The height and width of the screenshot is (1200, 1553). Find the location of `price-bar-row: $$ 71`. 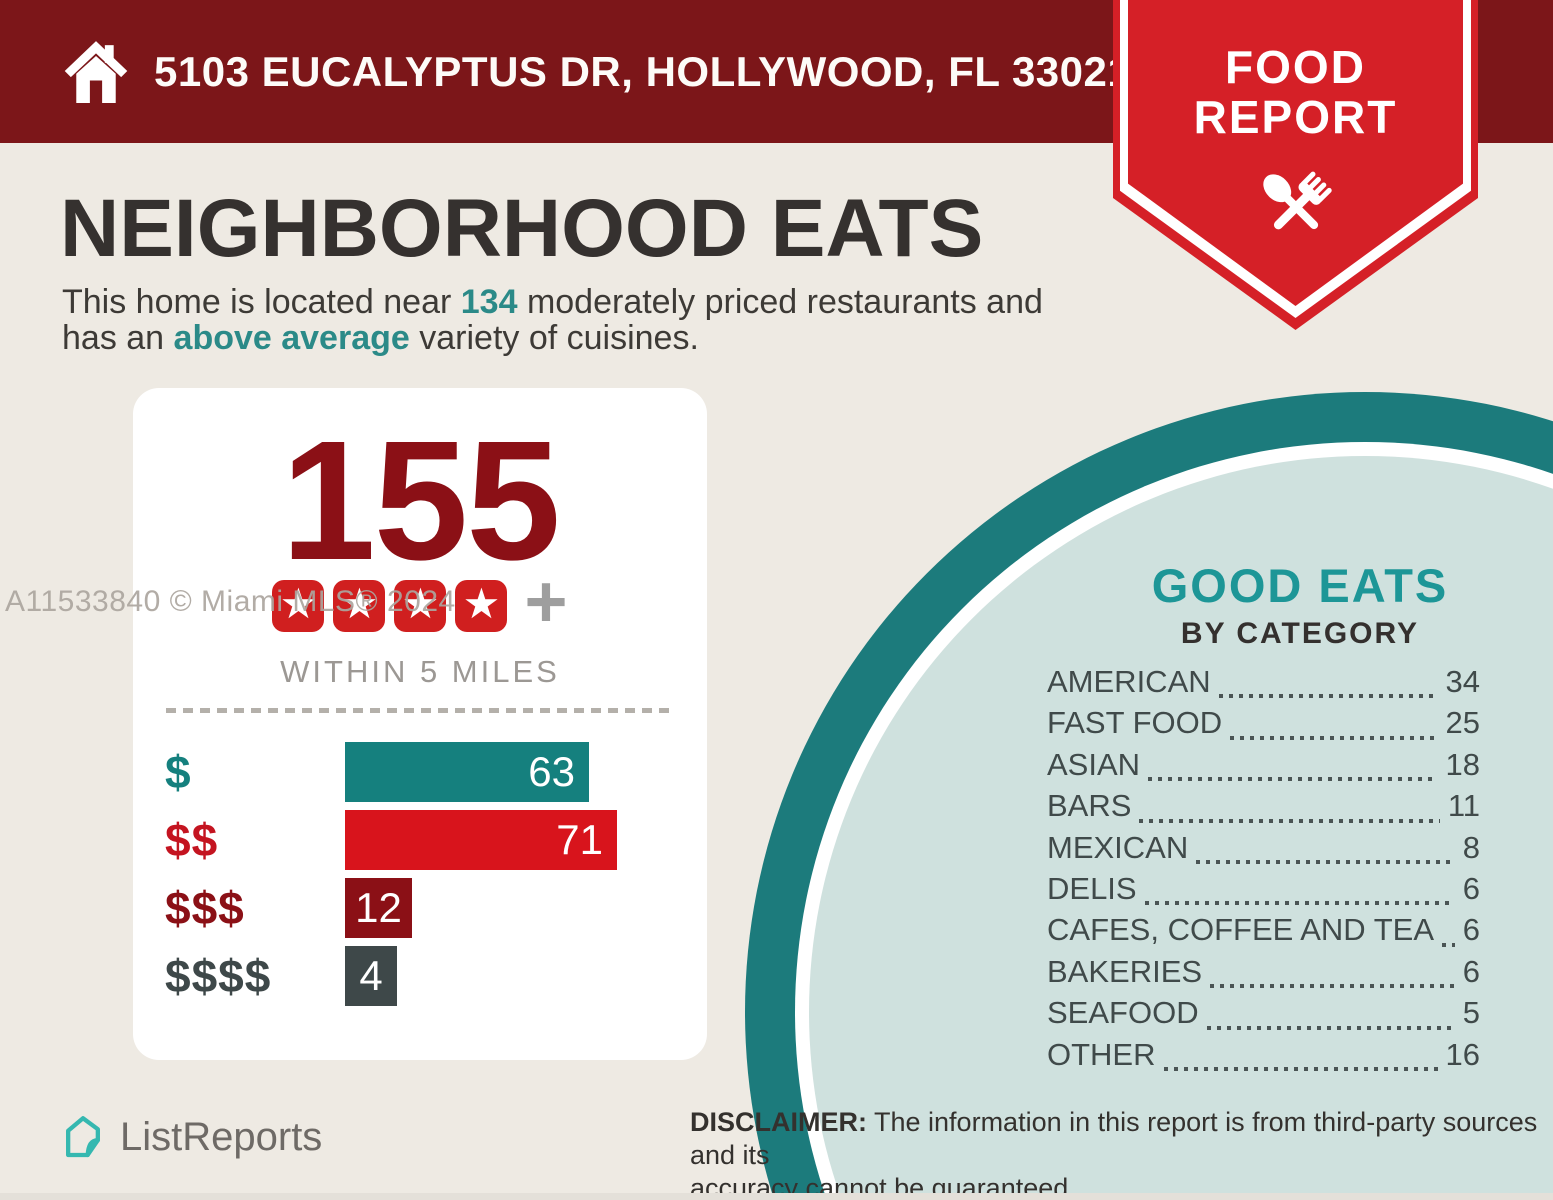

price-bar-row: $$ 71 is located at coordinates (420, 840).